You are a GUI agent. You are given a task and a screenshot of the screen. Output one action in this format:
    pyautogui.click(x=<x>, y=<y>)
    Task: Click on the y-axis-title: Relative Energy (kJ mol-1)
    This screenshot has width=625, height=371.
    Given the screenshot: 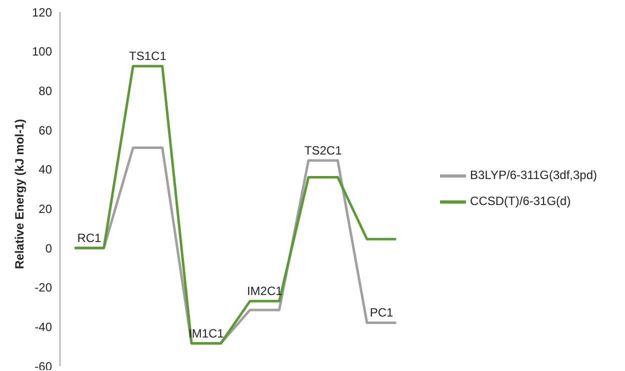 What is the action you would take?
    pyautogui.click(x=19, y=193)
    